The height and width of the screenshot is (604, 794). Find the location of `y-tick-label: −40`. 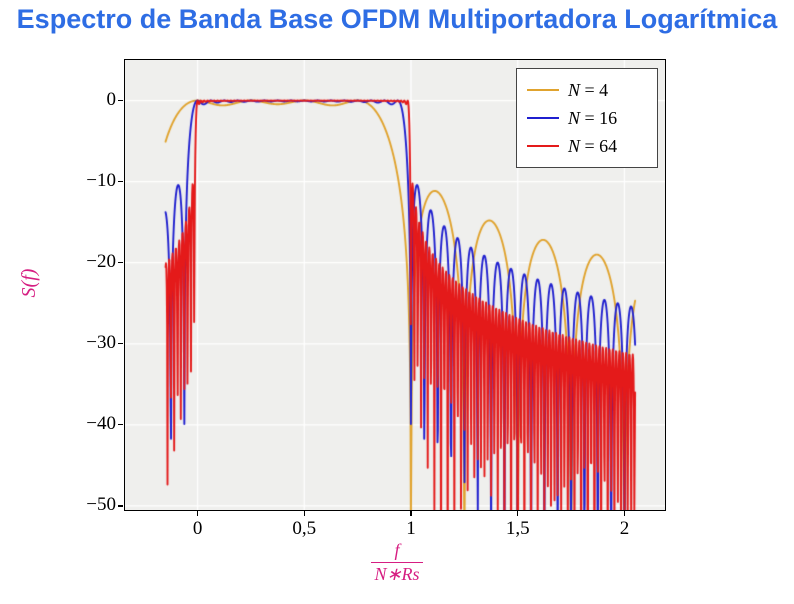

y-tick-label: −40 is located at coordinates (101, 423).